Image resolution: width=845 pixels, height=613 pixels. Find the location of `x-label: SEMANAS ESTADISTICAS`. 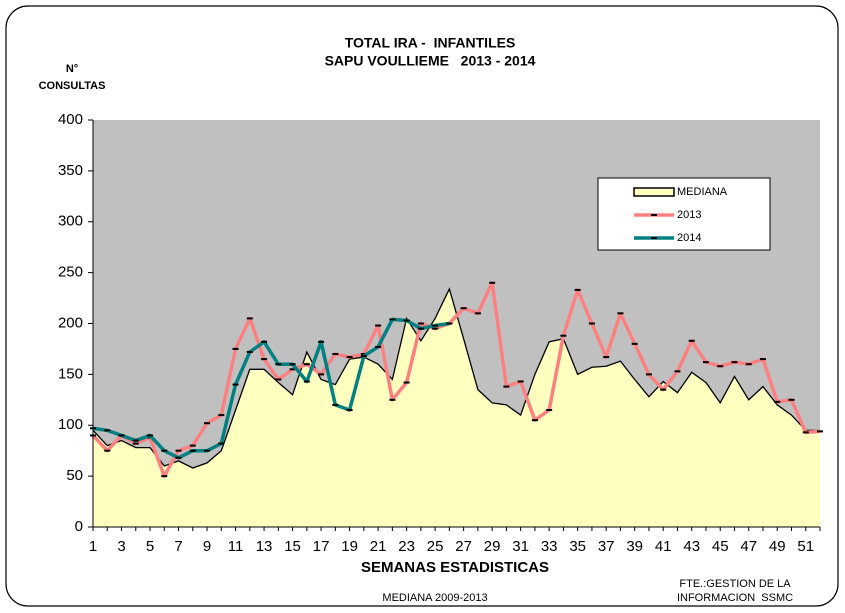

x-label: SEMANAS ESTADISTICAS is located at coordinates (455, 567).